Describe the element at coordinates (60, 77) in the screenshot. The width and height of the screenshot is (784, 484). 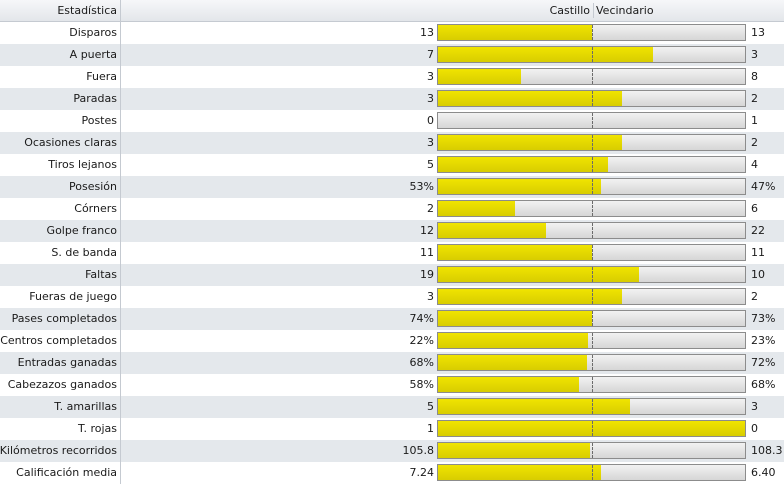
I see `stat-label-cell: Fuera` at that location.